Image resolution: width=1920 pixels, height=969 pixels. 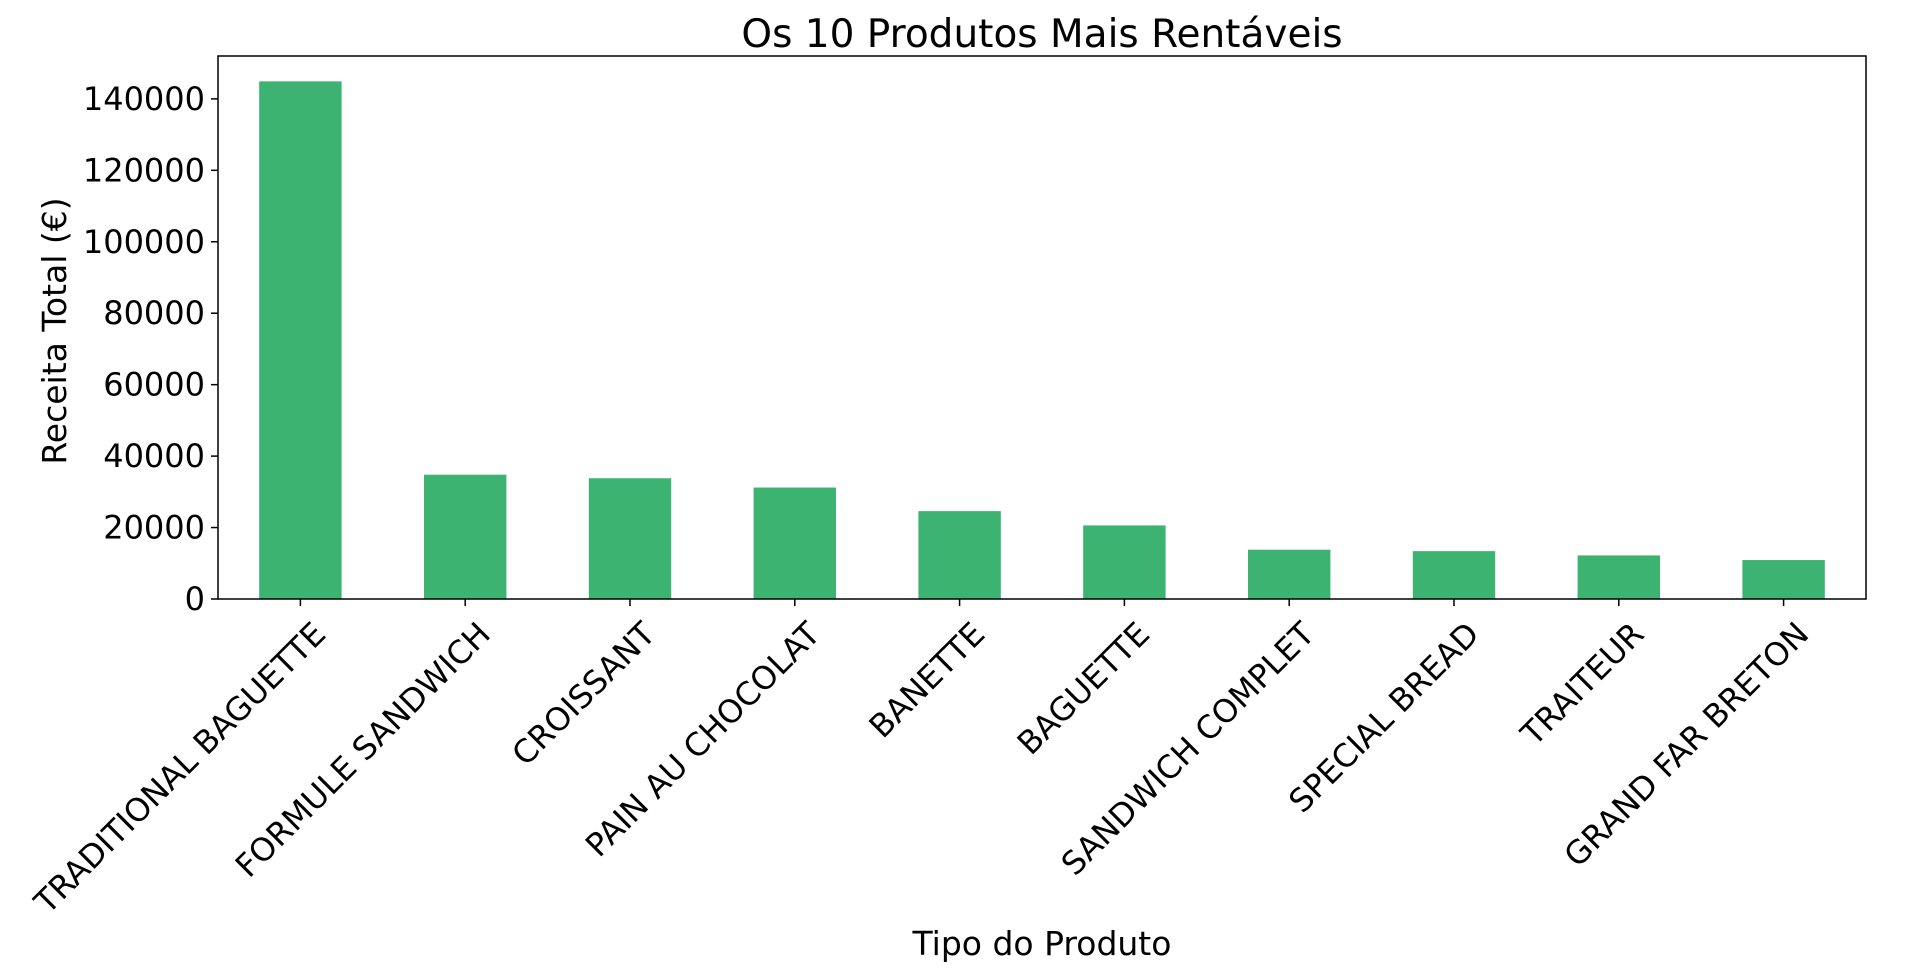 What do you see at coordinates (1041, 34) in the screenshot?
I see `chart-title: Os 10 Produtos Mais Rentáveis` at bounding box center [1041, 34].